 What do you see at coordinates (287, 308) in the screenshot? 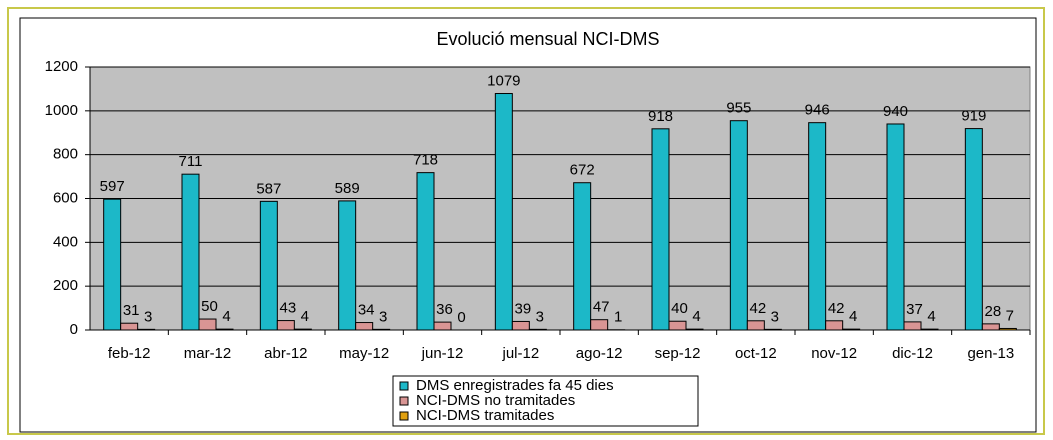
I see `value-label: 43` at bounding box center [287, 308].